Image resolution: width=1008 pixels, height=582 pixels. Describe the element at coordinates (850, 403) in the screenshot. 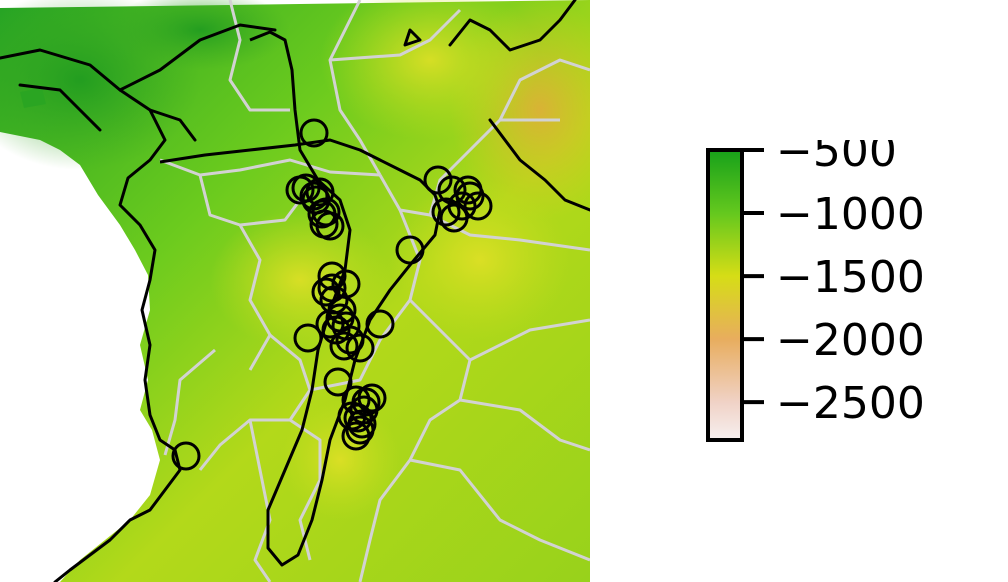

I see `colorbar-tick-label: −2500` at that location.